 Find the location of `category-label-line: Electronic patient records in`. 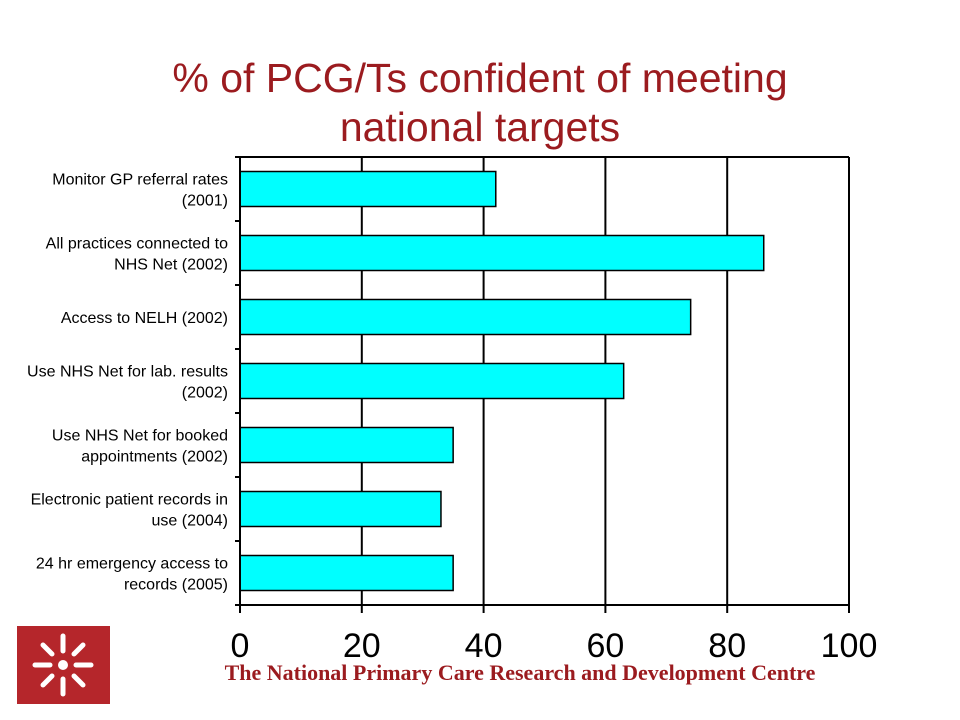

category-label-line: Electronic patient records in is located at coordinates (129, 500).